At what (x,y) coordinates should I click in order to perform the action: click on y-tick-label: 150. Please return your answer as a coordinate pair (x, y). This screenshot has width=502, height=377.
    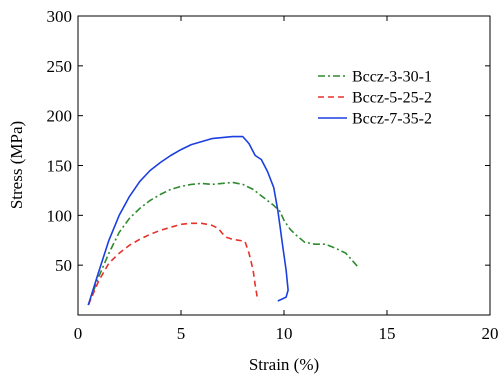
    Looking at the image, I should click on (60, 166).